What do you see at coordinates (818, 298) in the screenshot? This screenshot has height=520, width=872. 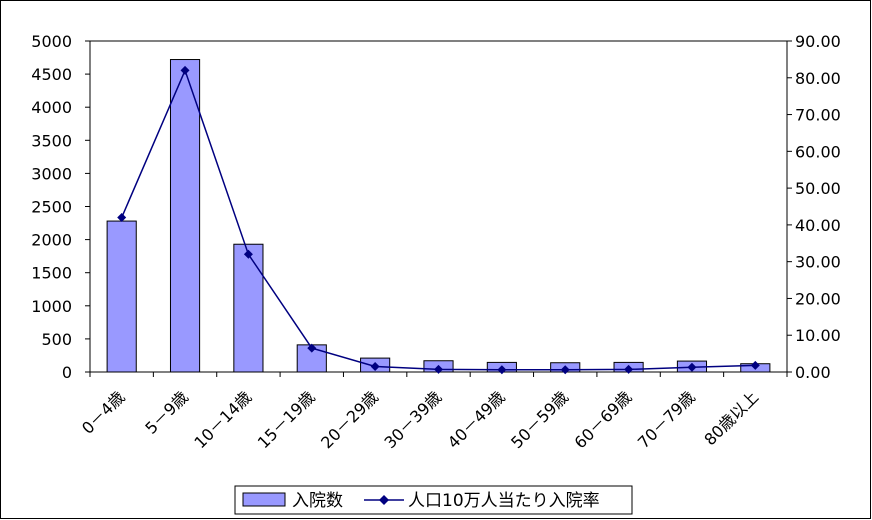 I see `right-axis-tick-label: 20.00` at bounding box center [818, 298].